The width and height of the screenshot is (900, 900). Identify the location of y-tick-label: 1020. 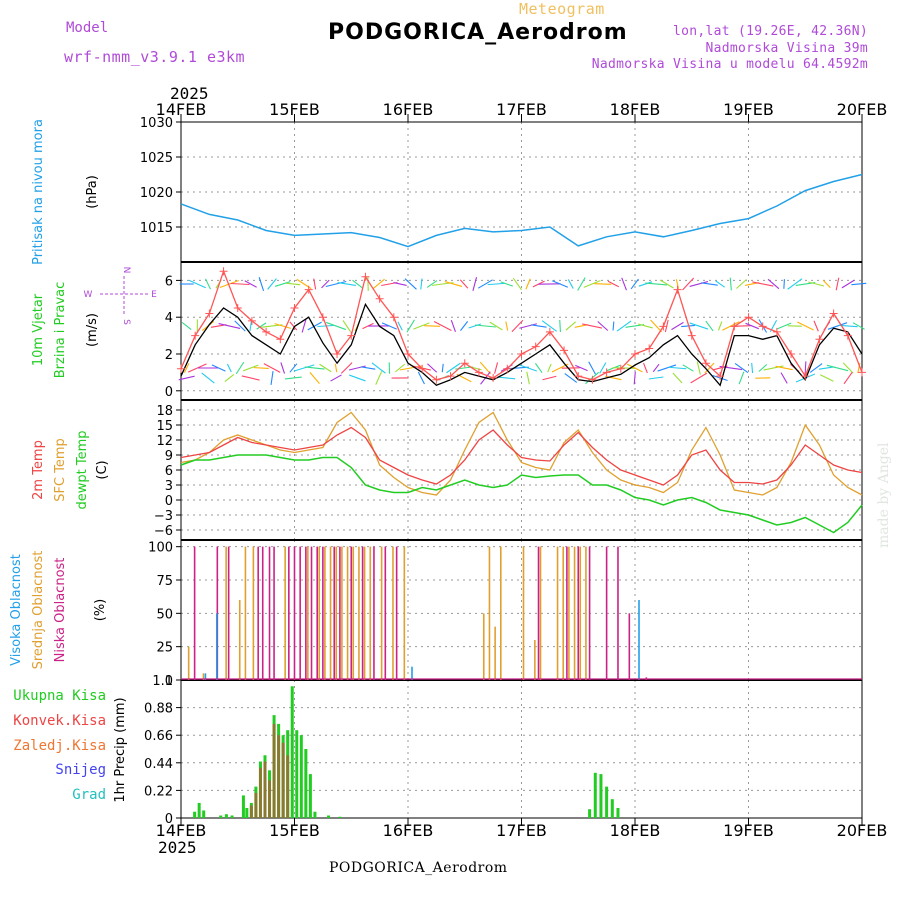
(156, 193).